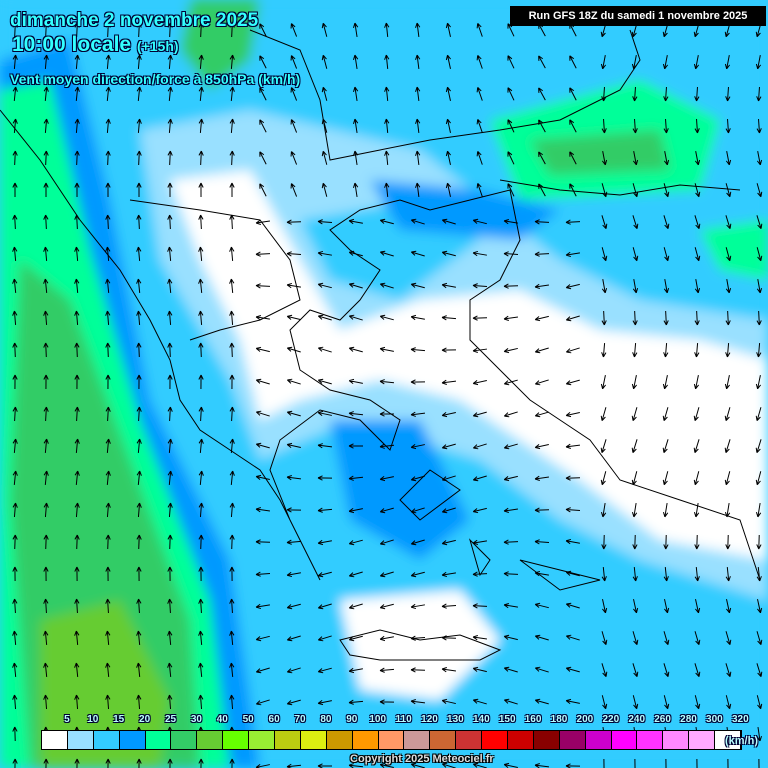 Image resolution: width=768 pixels, height=768 pixels. I want to click on legend-label: 60, so click(274, 719).